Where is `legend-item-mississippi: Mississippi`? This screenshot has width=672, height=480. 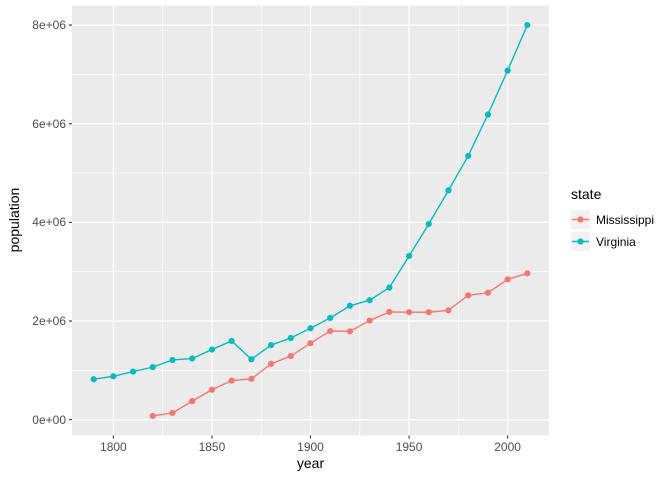 legend-item-mississippi: Mississippi is located at coordinates (612, 219).